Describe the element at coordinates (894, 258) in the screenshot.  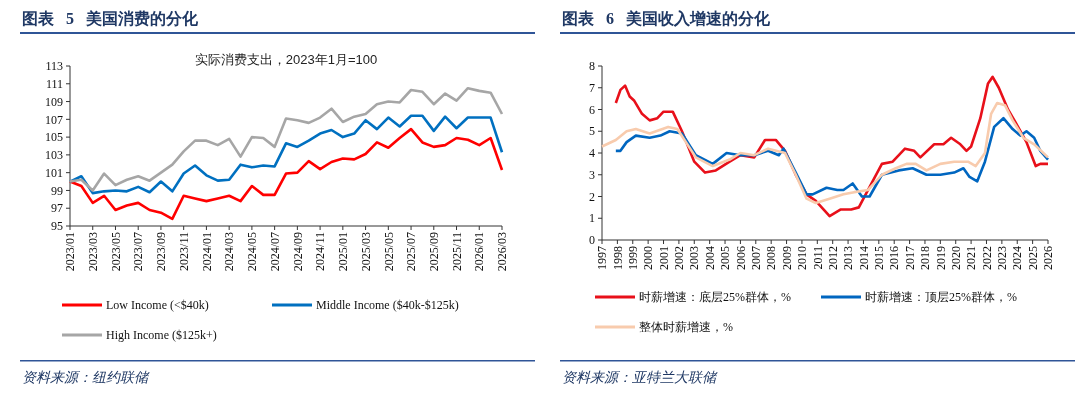
I see `x-tick-label: 2016` at that location.